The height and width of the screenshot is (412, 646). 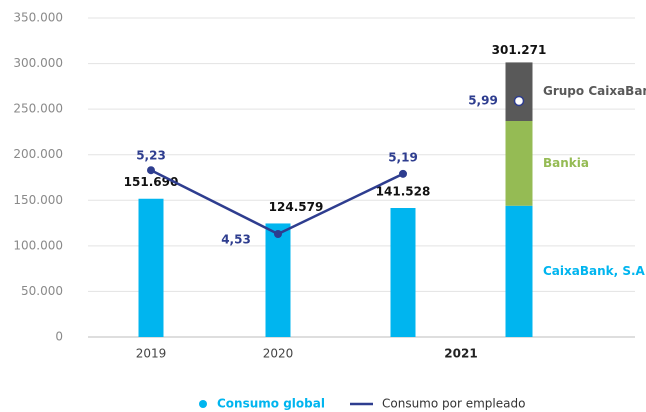 I want to click on point-2021-label: 5,99, so click(x=483, y=100).